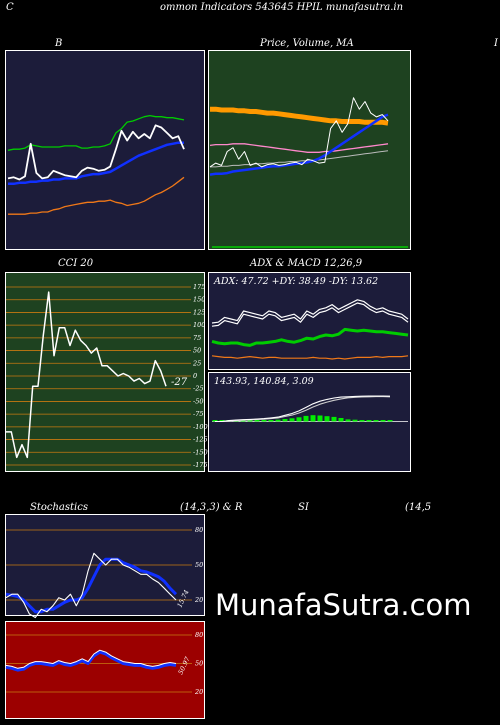 The image size is (500, 725). What do you see at coordinates (200, 465) in the screenshot?
I see `cci-tick-label: -175` at bounding box center [200, 465].